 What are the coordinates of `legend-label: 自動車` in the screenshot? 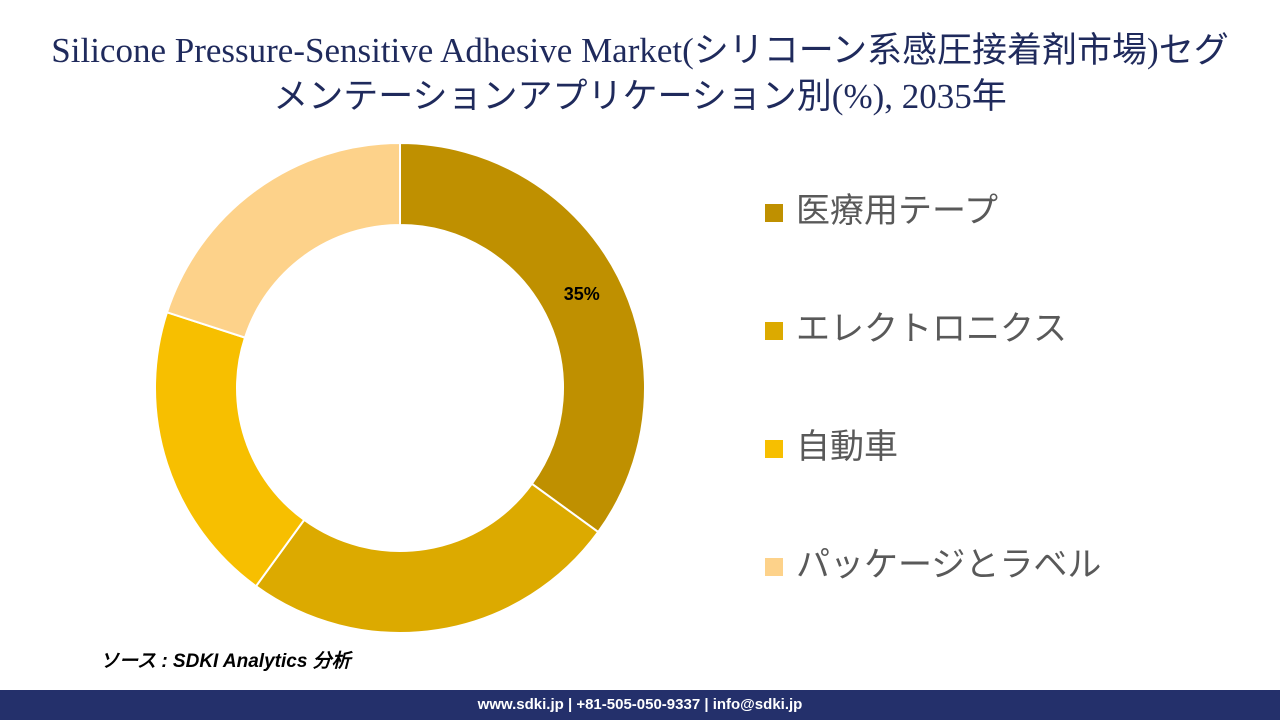 It's located at (847, 447).